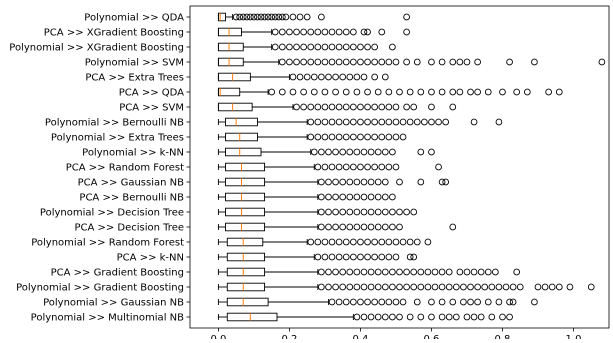  What do you see at coordinates (218, 336) in the screenshot?
I see `x-tick-label: 0.0` at bounding box center [218, 336].